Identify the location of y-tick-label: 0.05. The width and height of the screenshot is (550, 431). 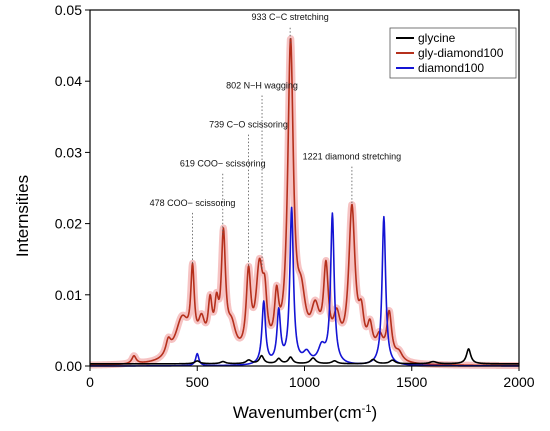
(68, 10).